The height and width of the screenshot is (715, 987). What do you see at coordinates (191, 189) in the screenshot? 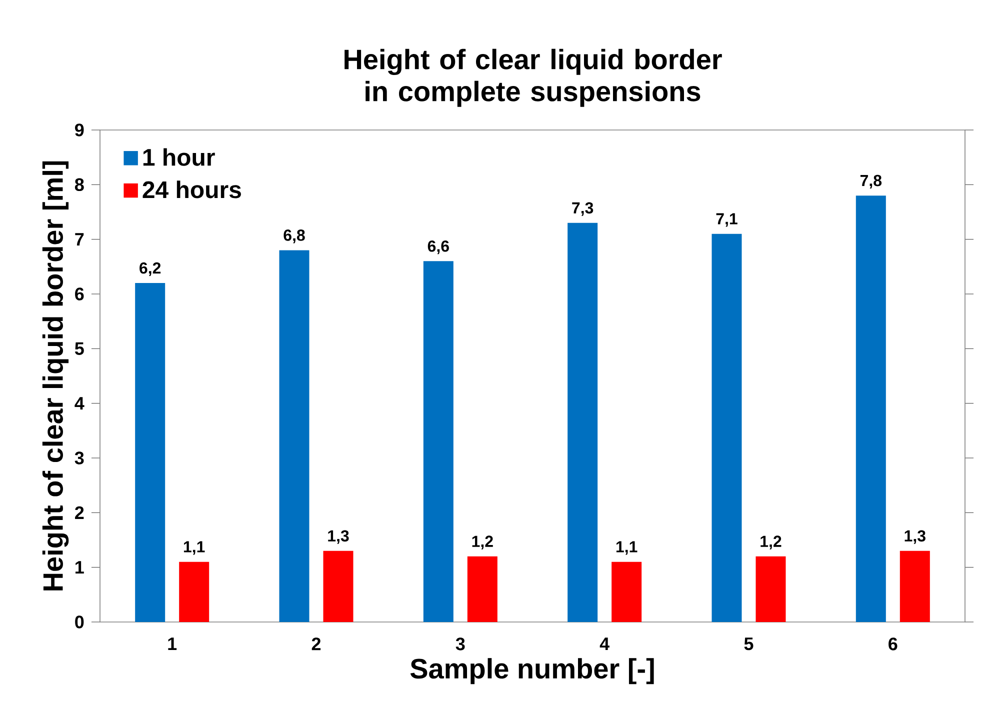
I see `legend-label: 24 hours` at bounding box center [191, 189].